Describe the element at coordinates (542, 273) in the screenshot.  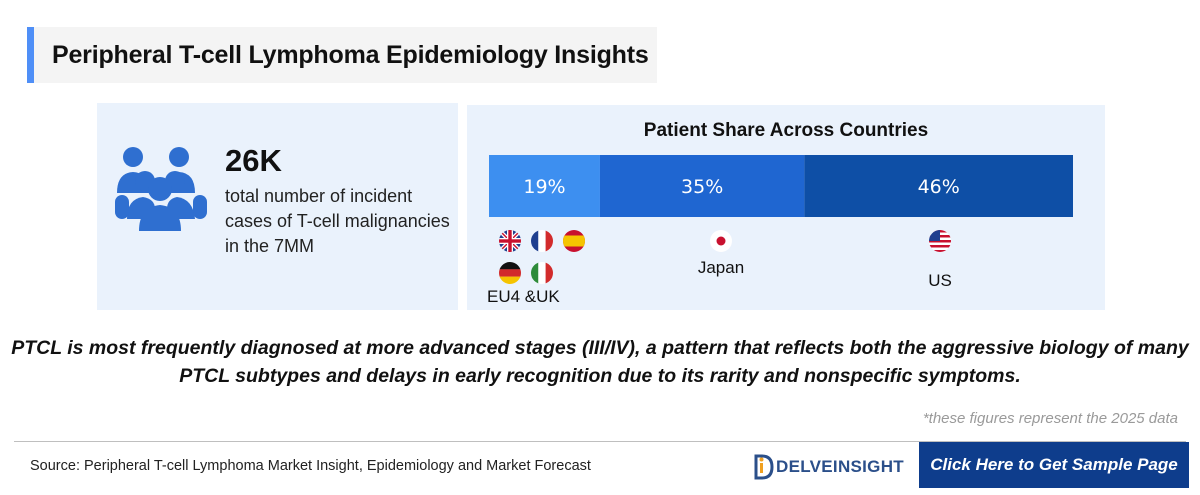
I see `italy-flag-icon` at that location.